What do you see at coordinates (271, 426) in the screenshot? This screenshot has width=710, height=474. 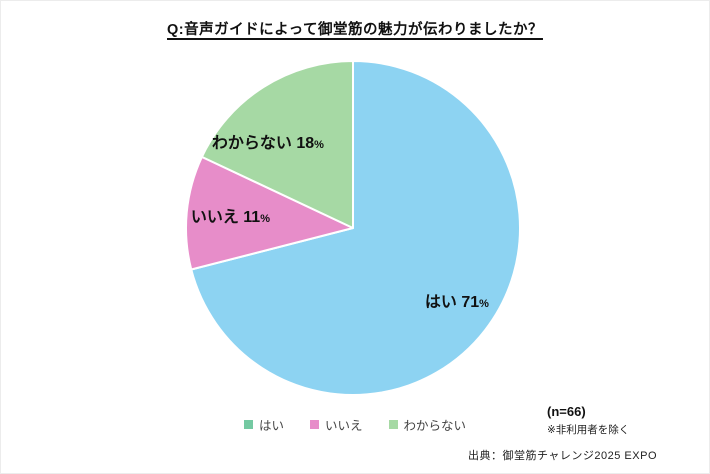 I see `legend-label: はい` at bounding box center [271, 426].